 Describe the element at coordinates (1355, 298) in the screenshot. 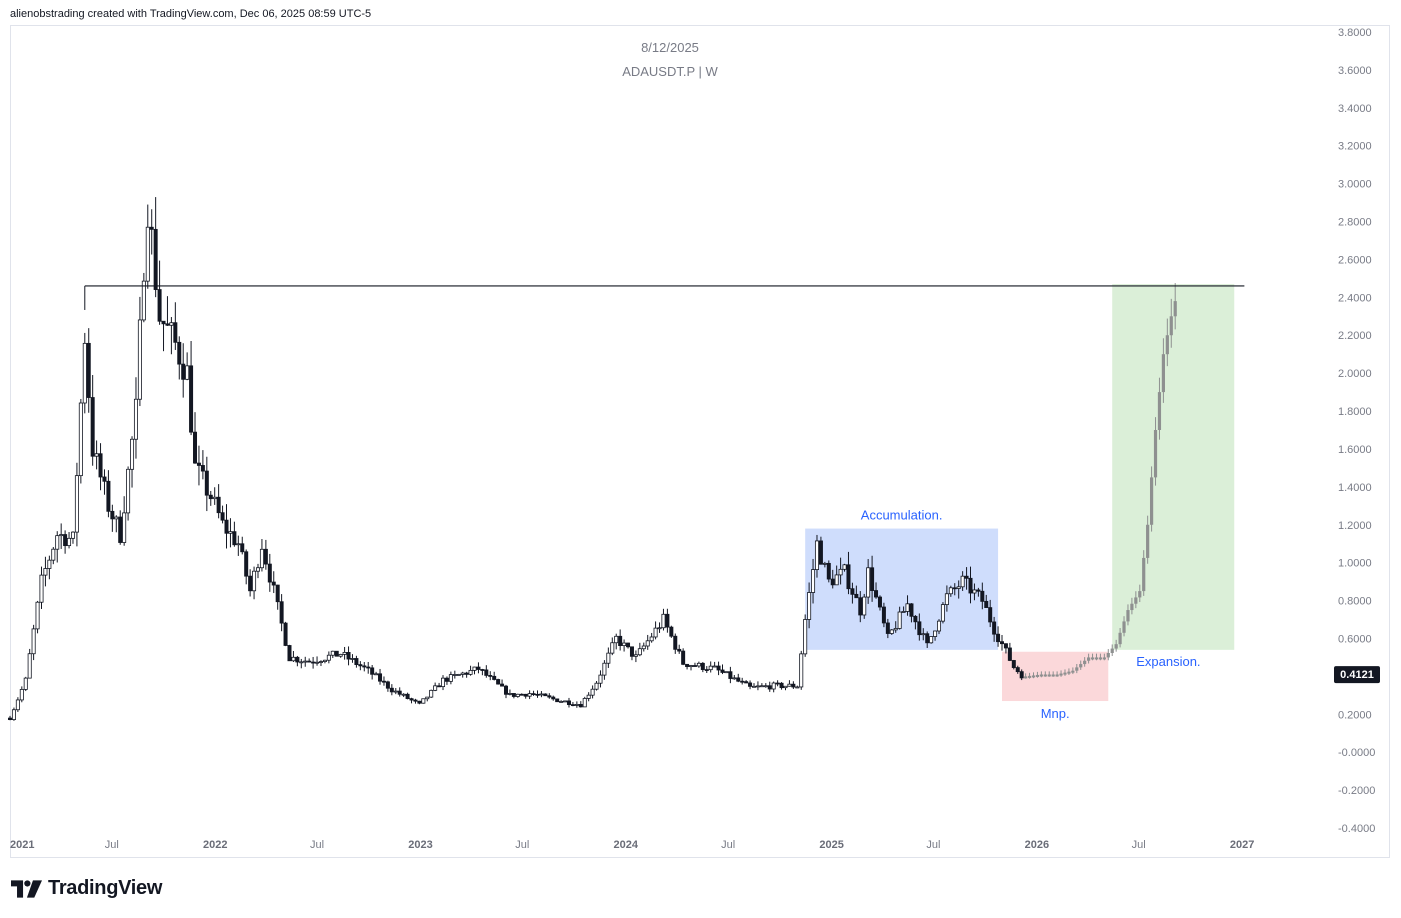

I see `y-tick-label: 2.4000` at that location.